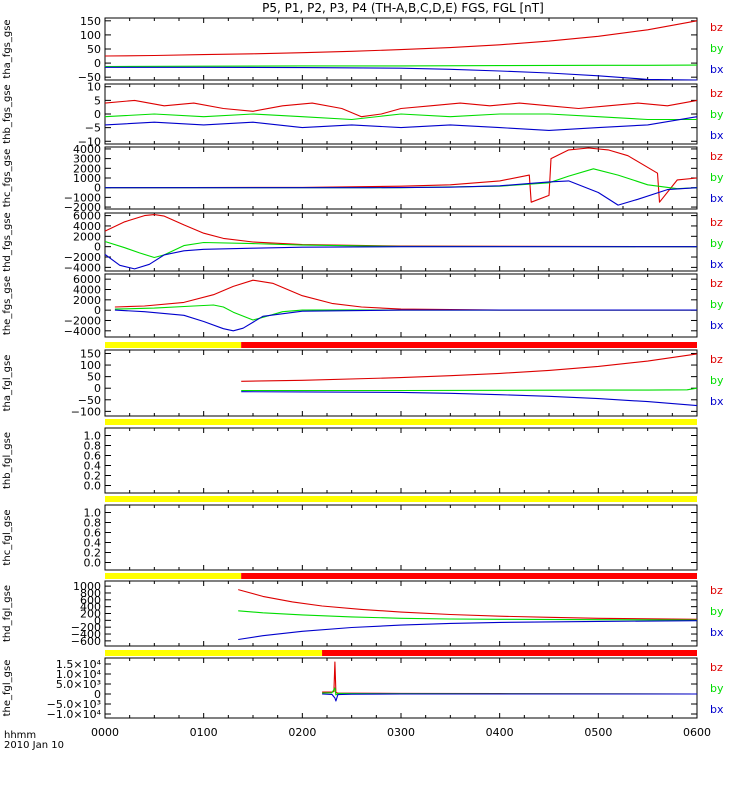 The image size is (750, 800). I want to click on x-tick-label: 0300, so click(401, 732).